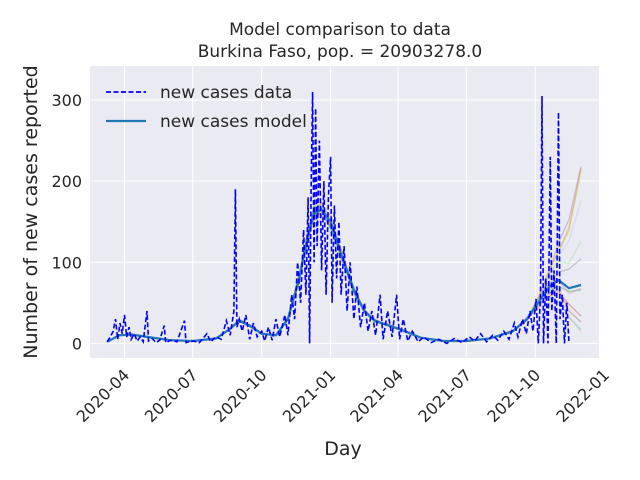  What do you see at coordinates (66, 222) in the screenshot?
I see `y-axis-ticks: 0 100 200 300` at bounding box center [66, 222].